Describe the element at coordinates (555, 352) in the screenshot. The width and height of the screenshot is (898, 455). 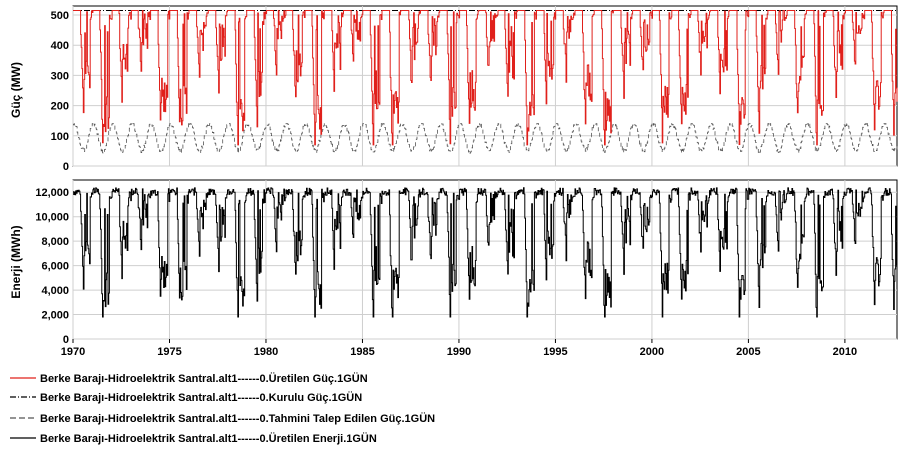
I see `x-tick-label: 1995` at that location.